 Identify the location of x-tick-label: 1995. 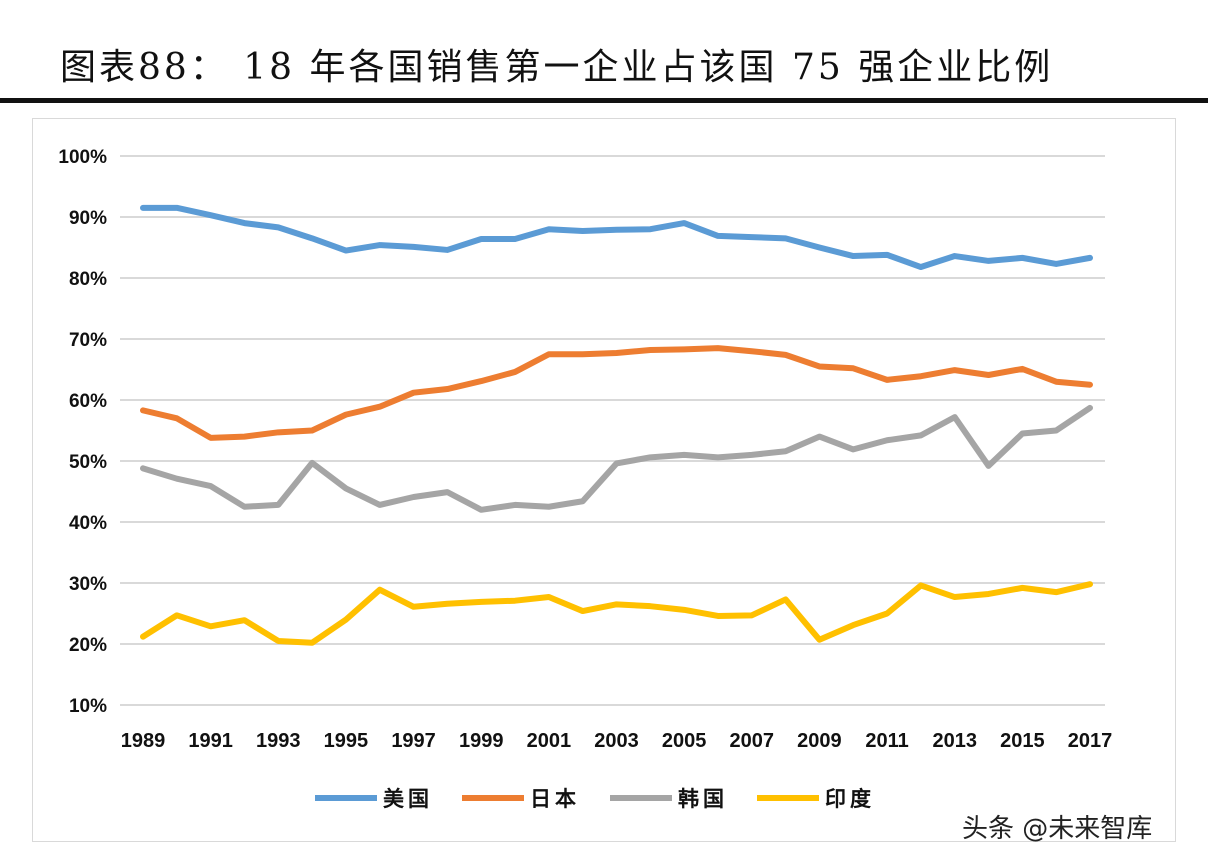
(346, 741).